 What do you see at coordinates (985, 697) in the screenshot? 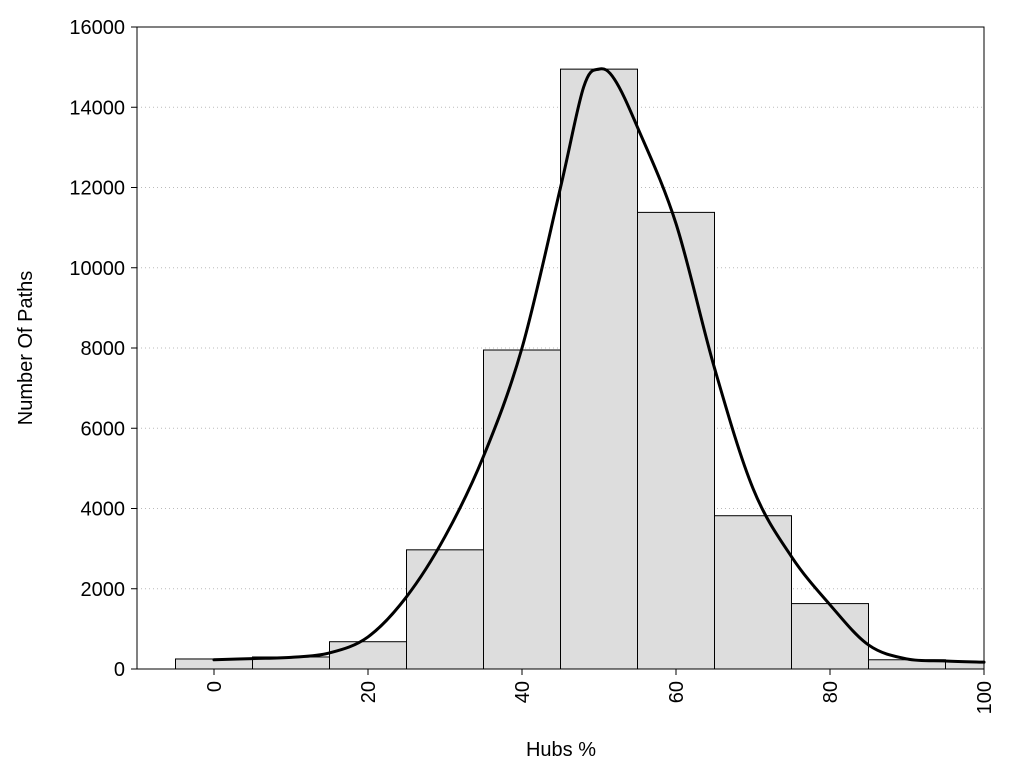
I see `x-tick-label: 100` at bounding box center [985, 697].